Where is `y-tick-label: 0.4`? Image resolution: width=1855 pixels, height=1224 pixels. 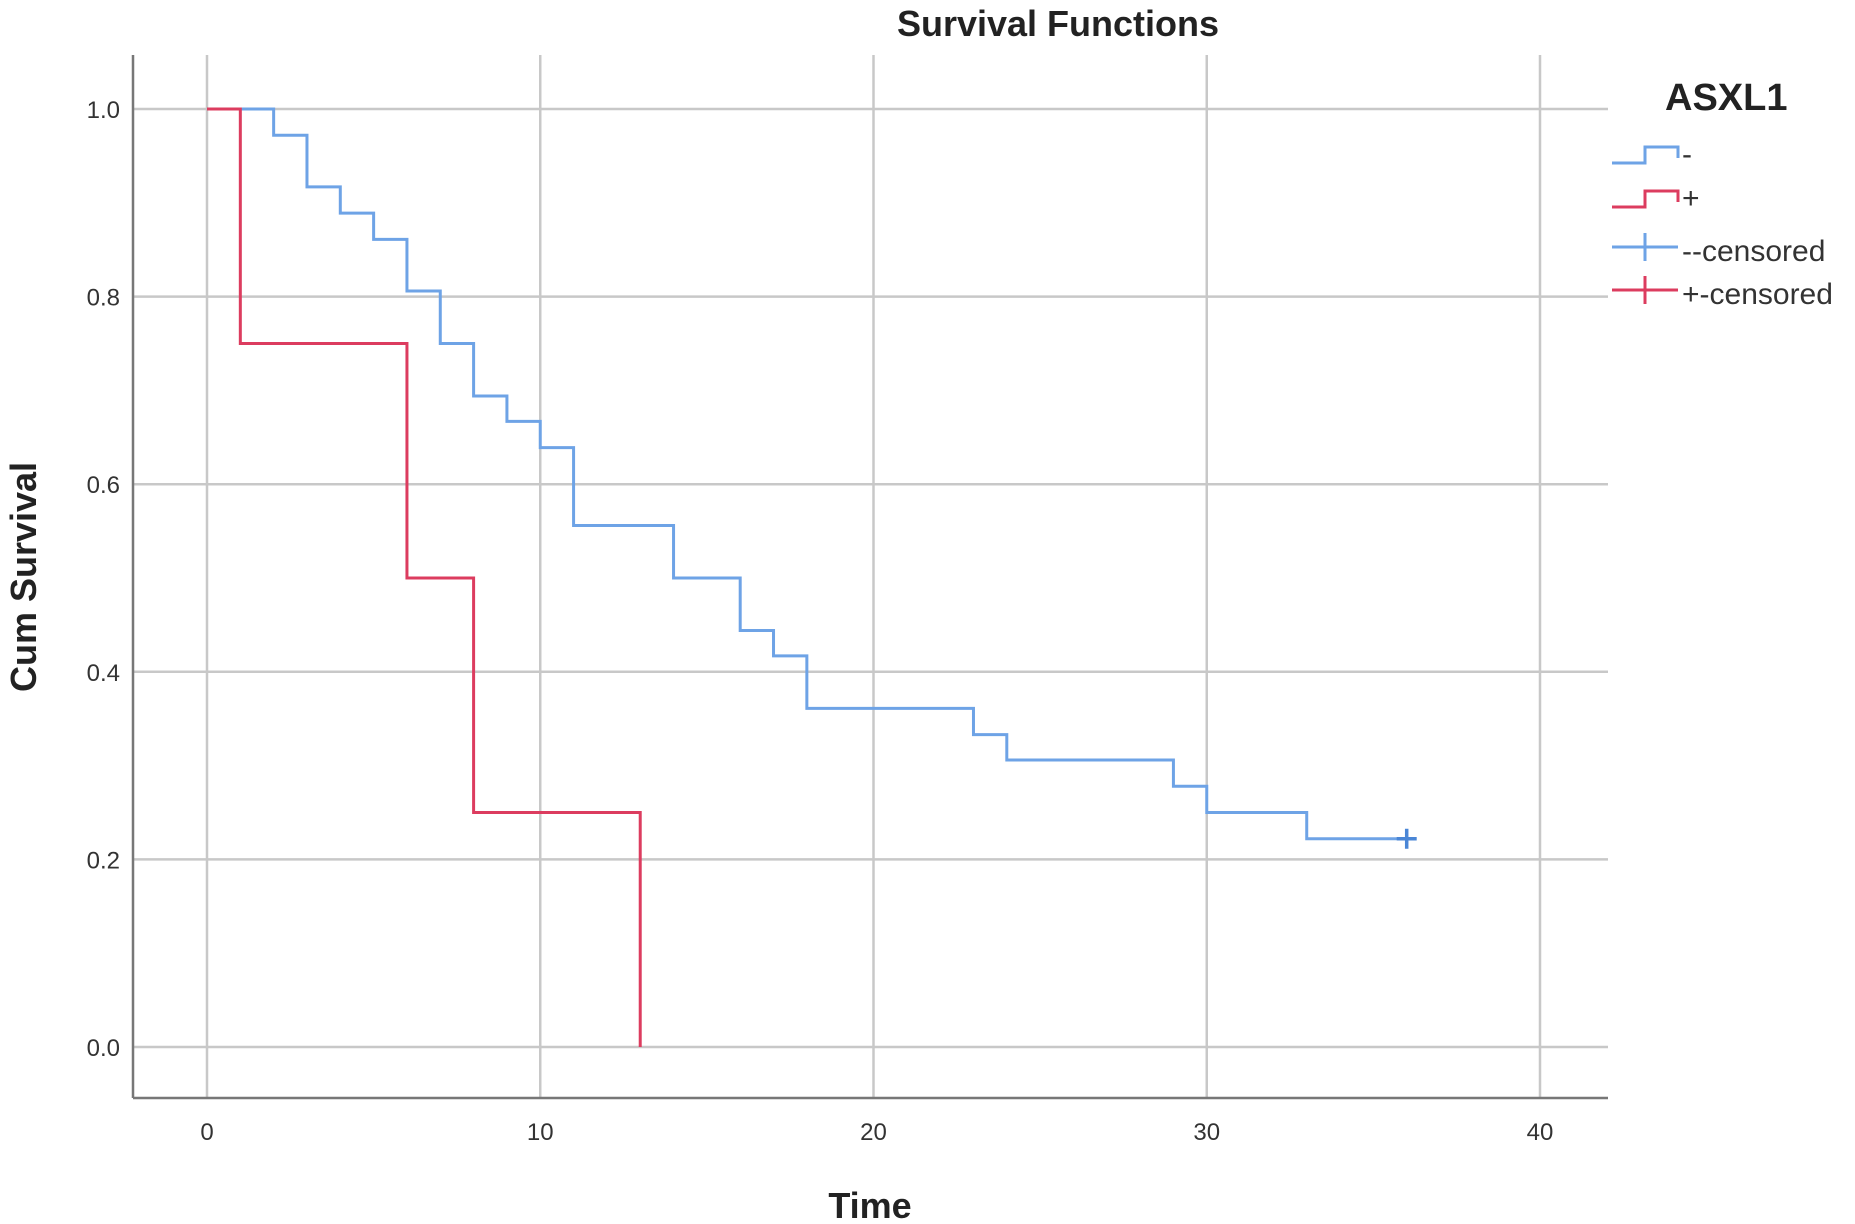 y-tick-label: 0.4 is located at coordinates (103, 673).